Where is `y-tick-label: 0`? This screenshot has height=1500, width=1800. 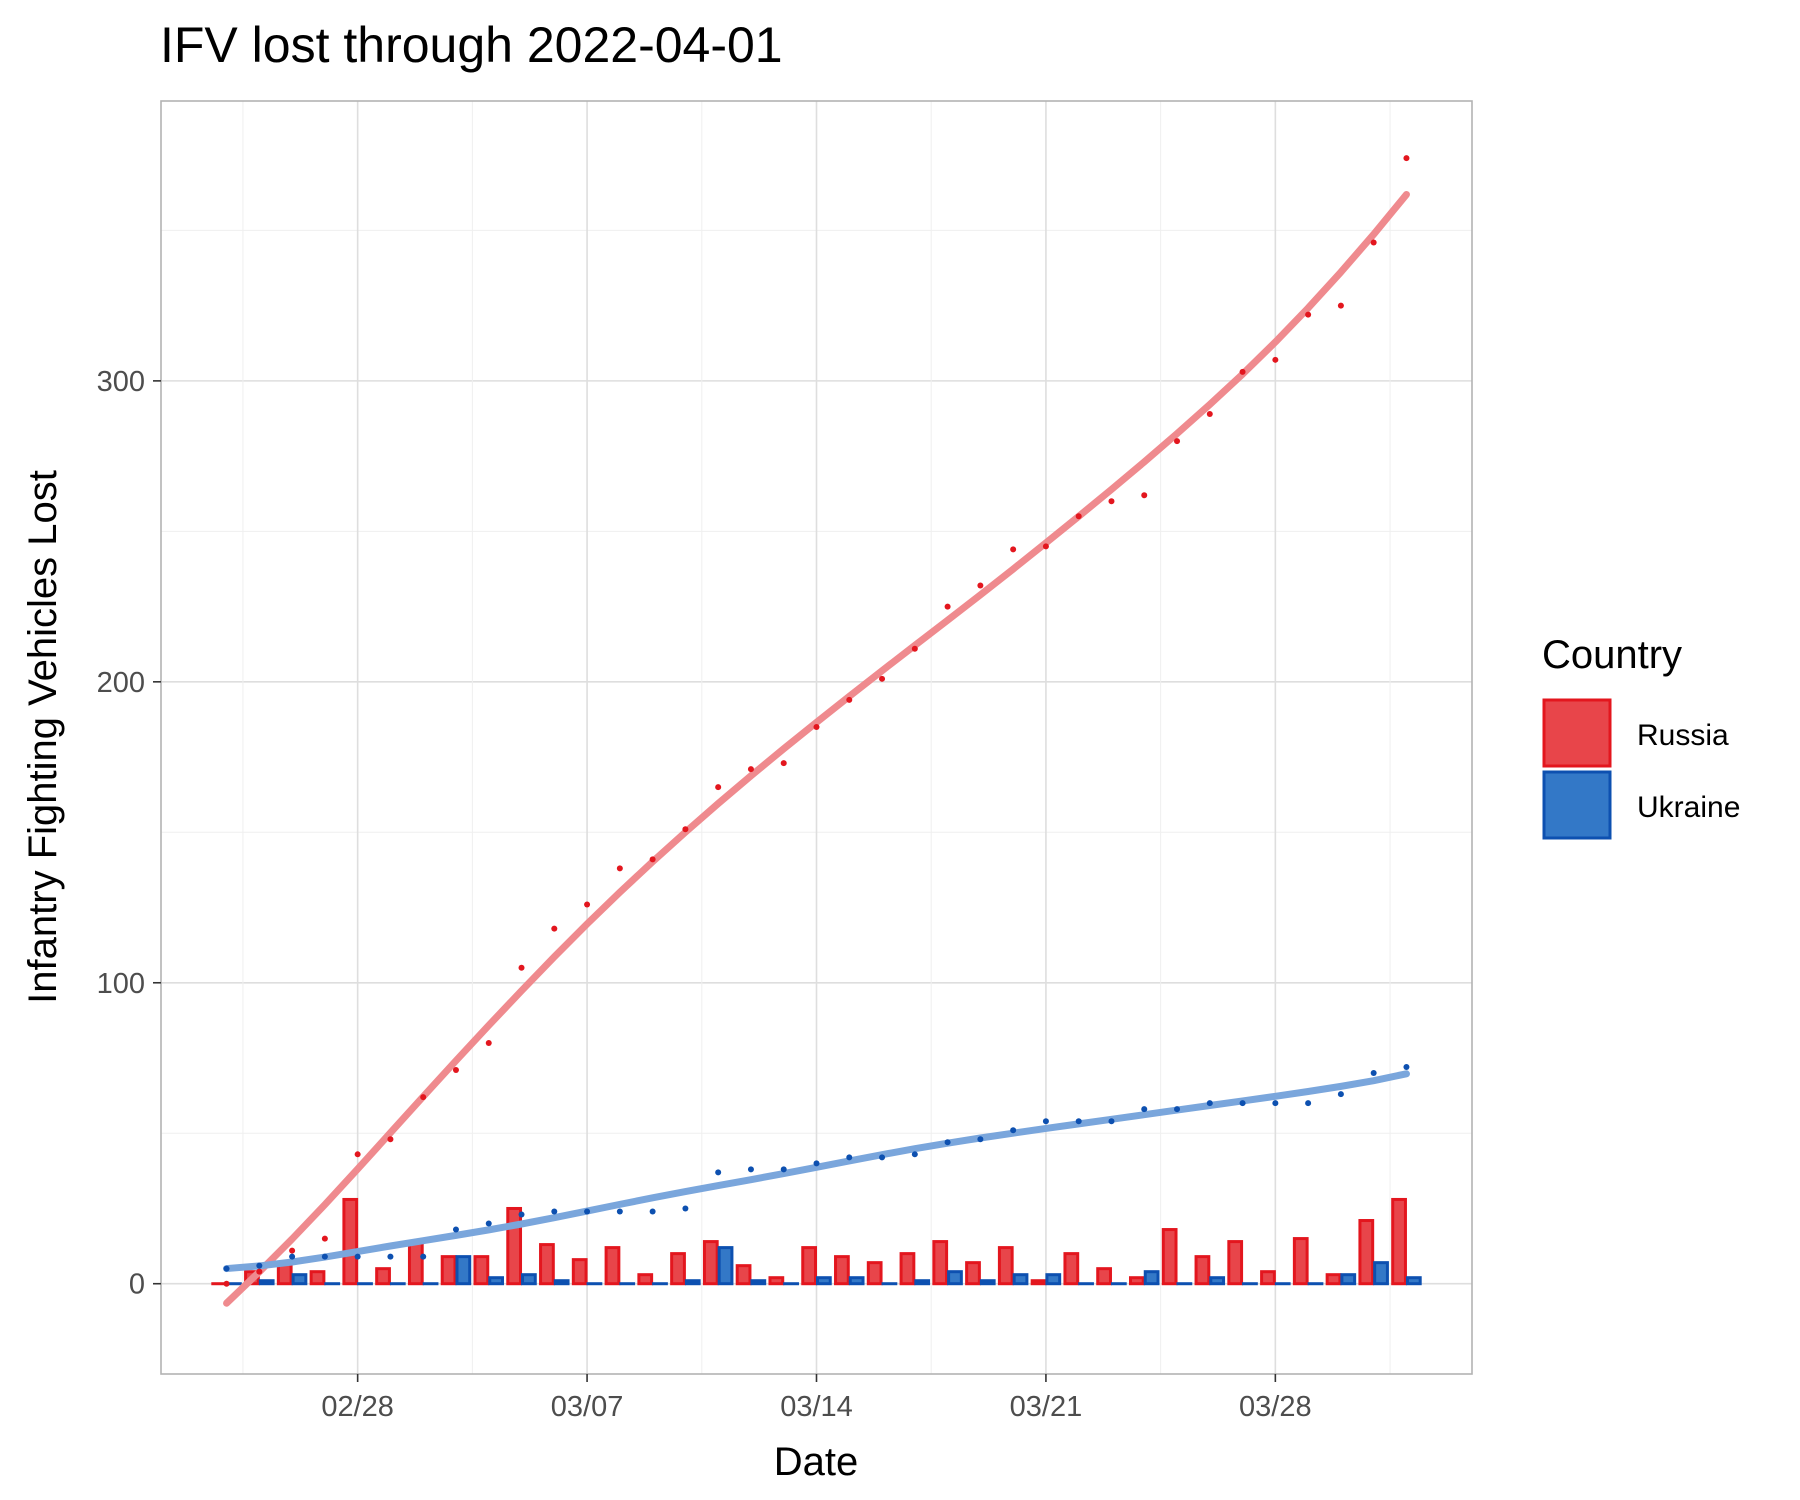 y-tick-label: 0 is located at coordinates (137, 1285).